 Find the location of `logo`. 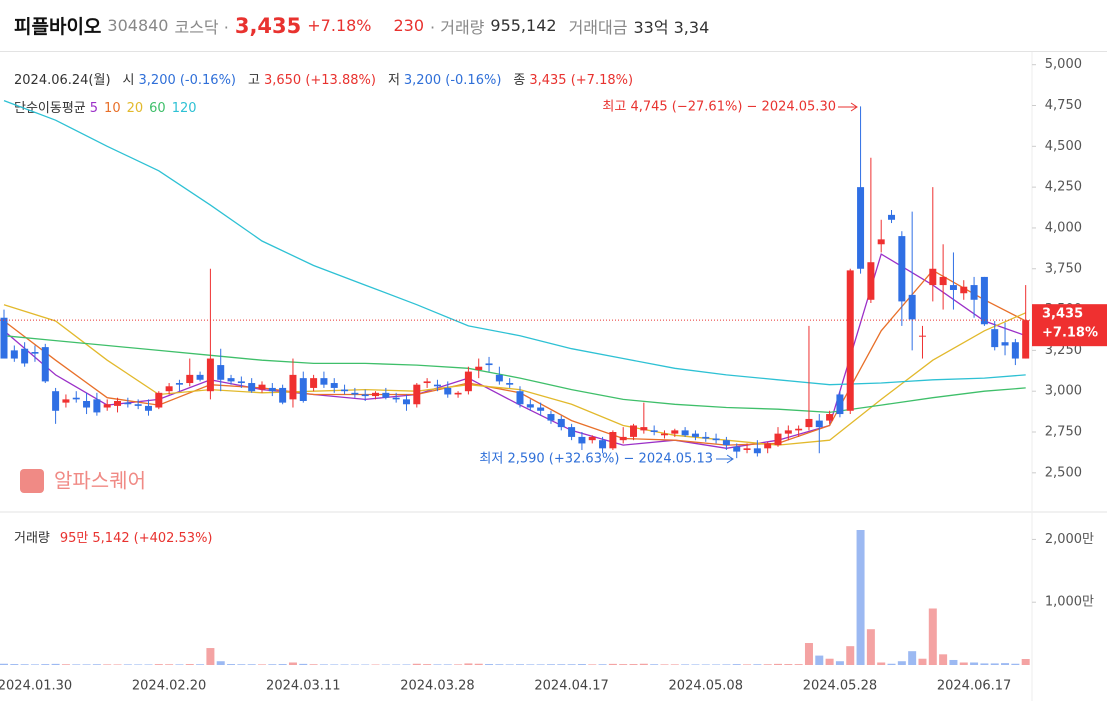

logo is located at coordinates (32, 481).